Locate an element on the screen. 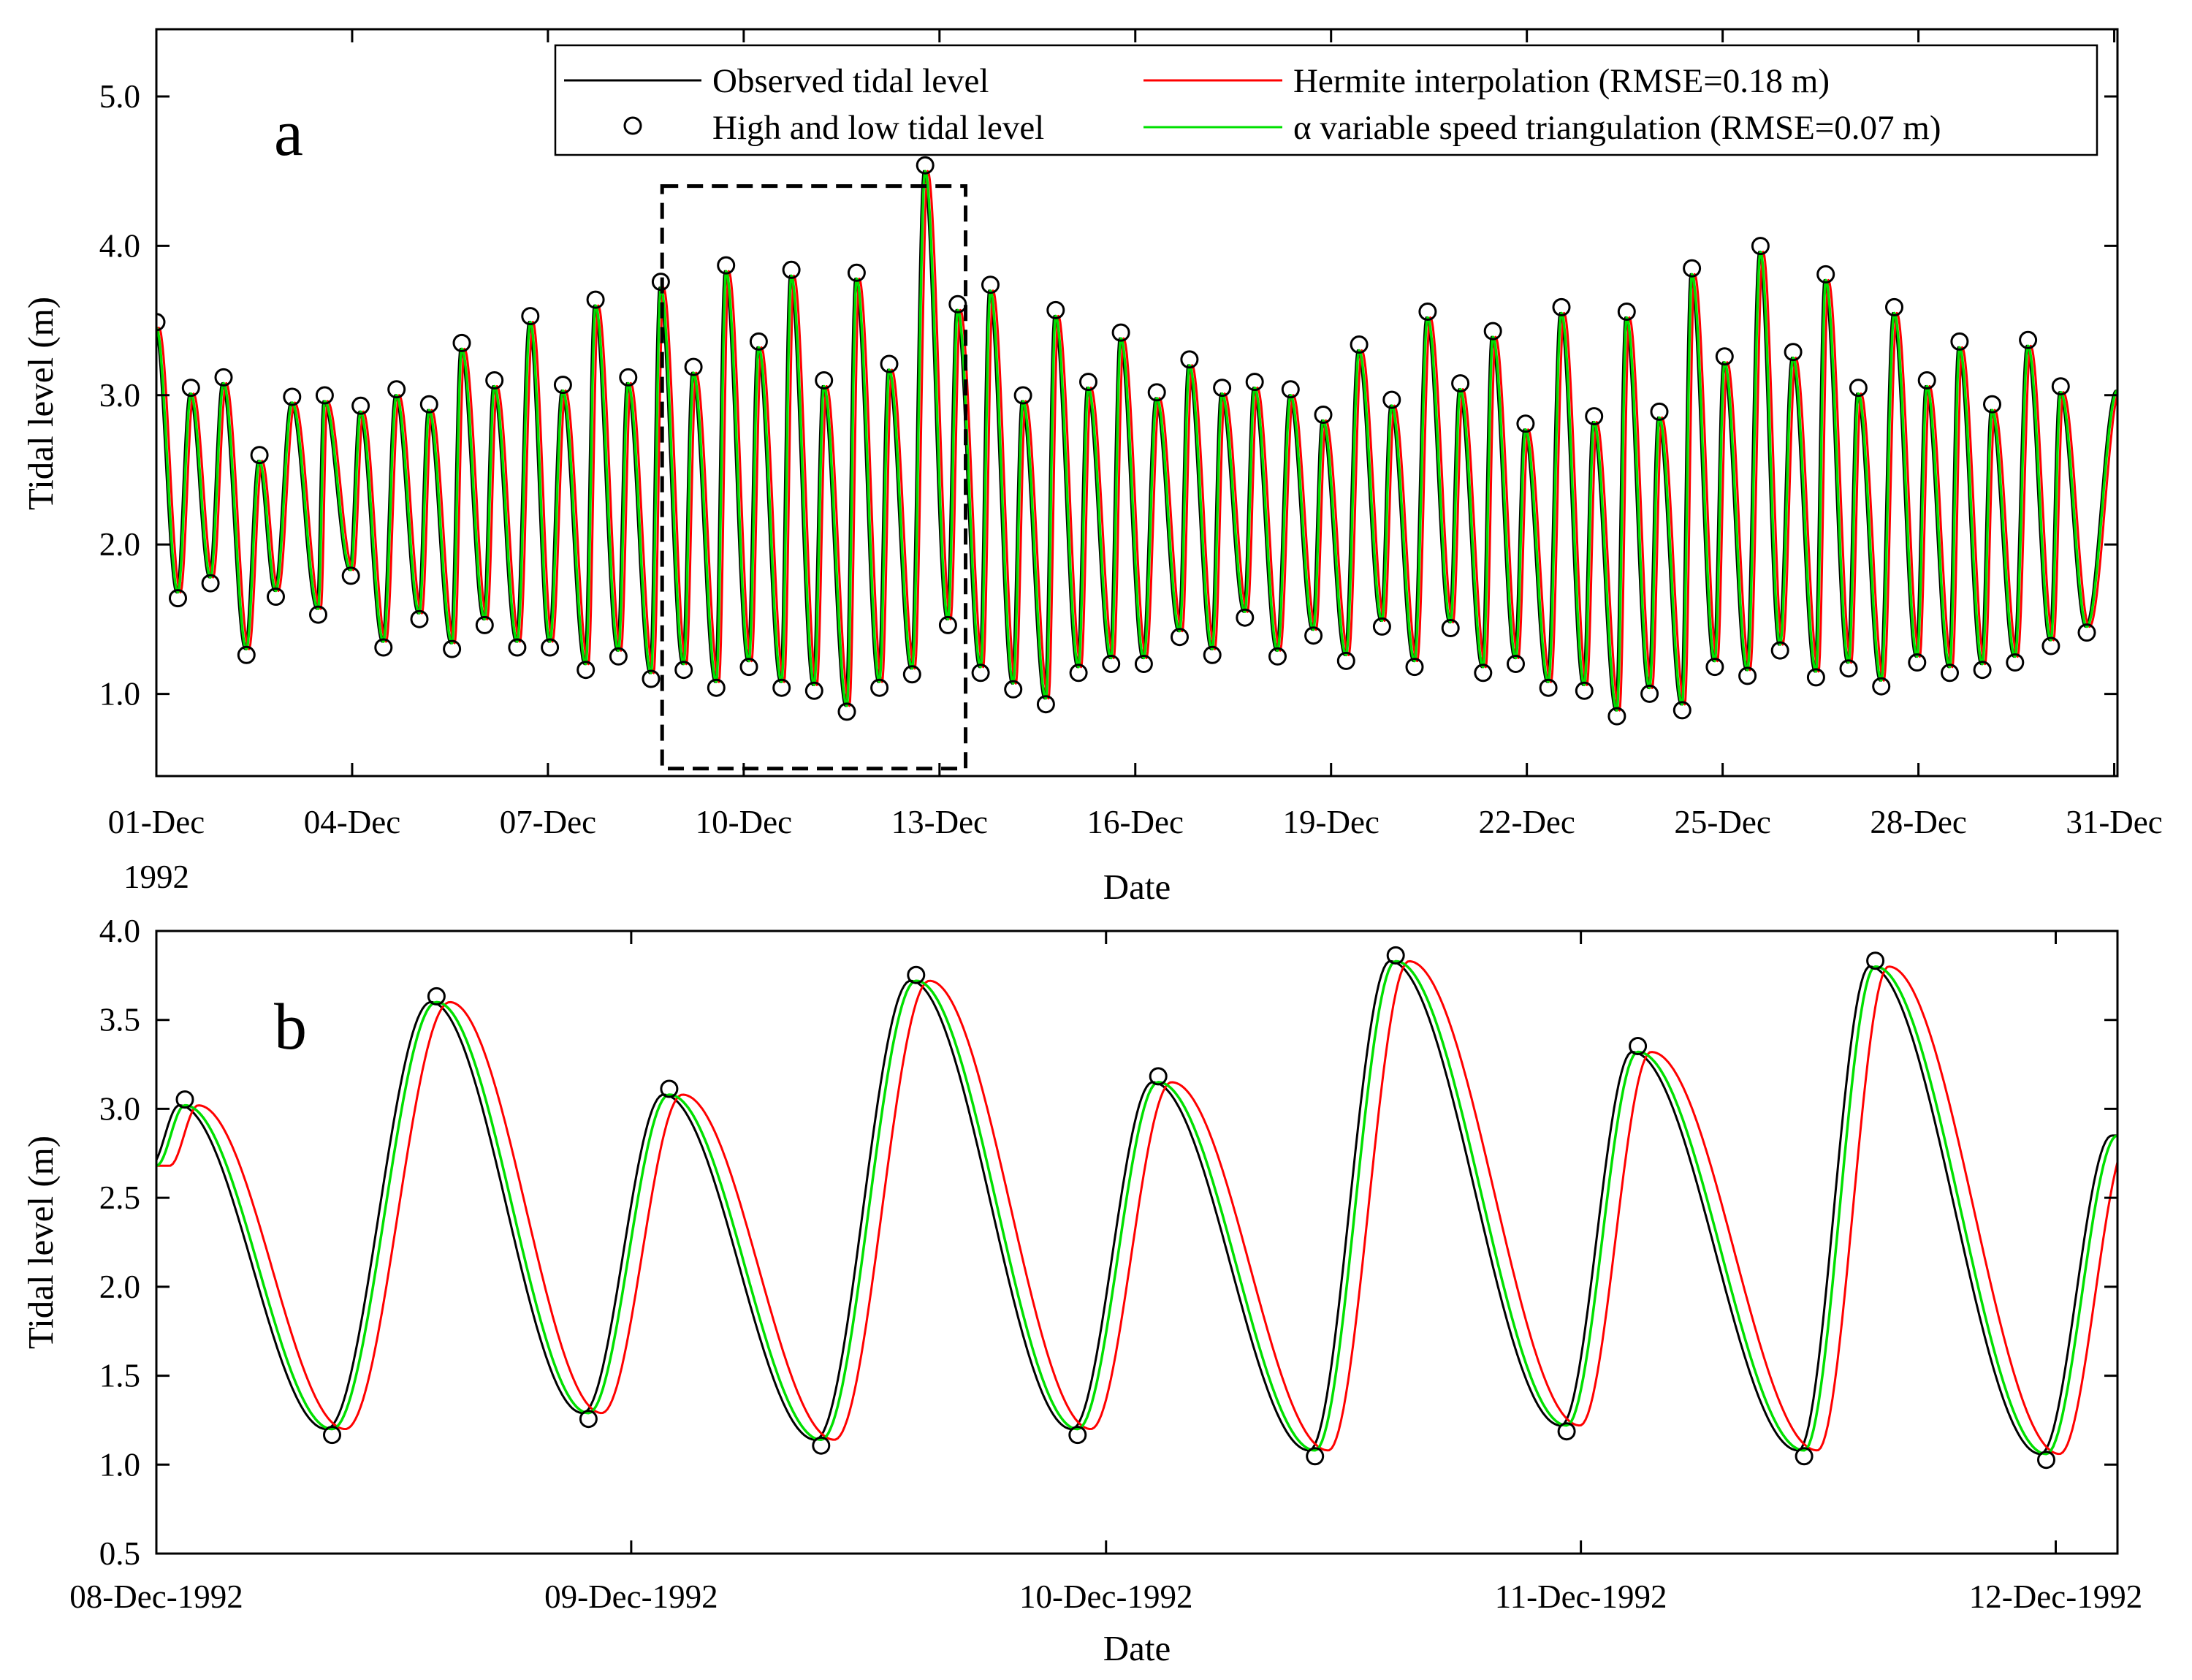  panel-a-xtick-label: 25-Dec is located at coordinates (1722, 822).